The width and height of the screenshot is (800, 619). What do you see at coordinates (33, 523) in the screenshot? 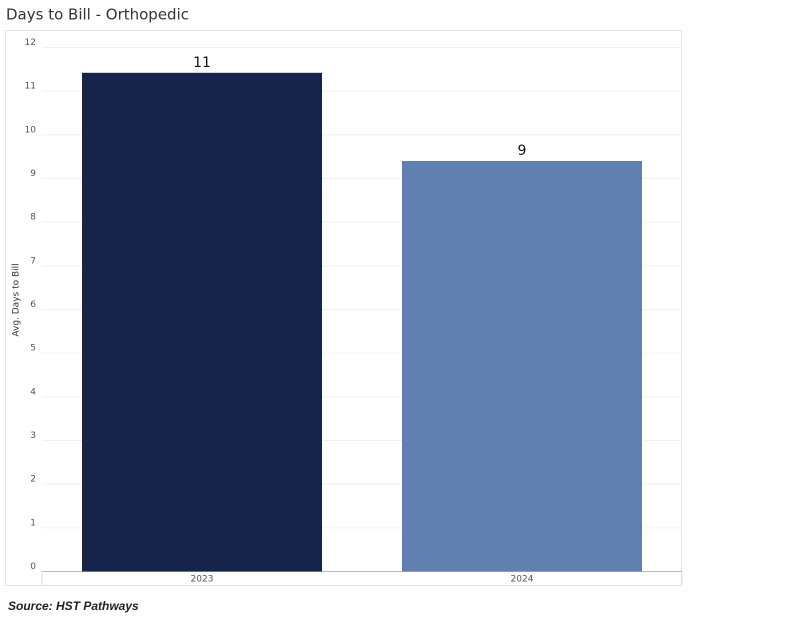
I see `y-tick-label: 1` at bounding box center [33, 523].